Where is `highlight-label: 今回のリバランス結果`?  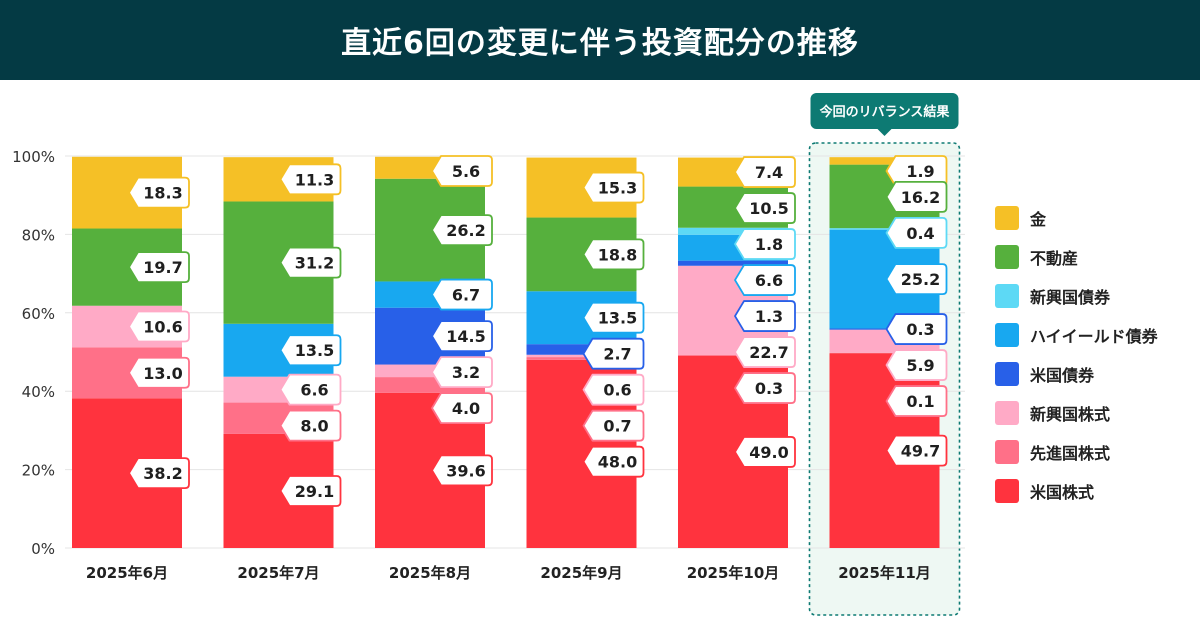
highlight-label: 今回のリバランス結果 is located at coordinates (884, 112).